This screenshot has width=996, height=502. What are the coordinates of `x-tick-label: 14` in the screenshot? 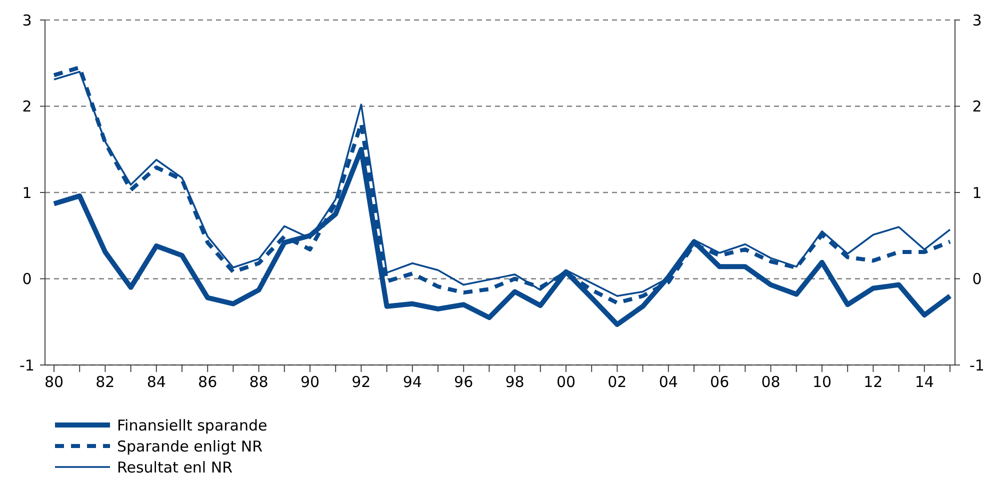 It's located at (924, 382).